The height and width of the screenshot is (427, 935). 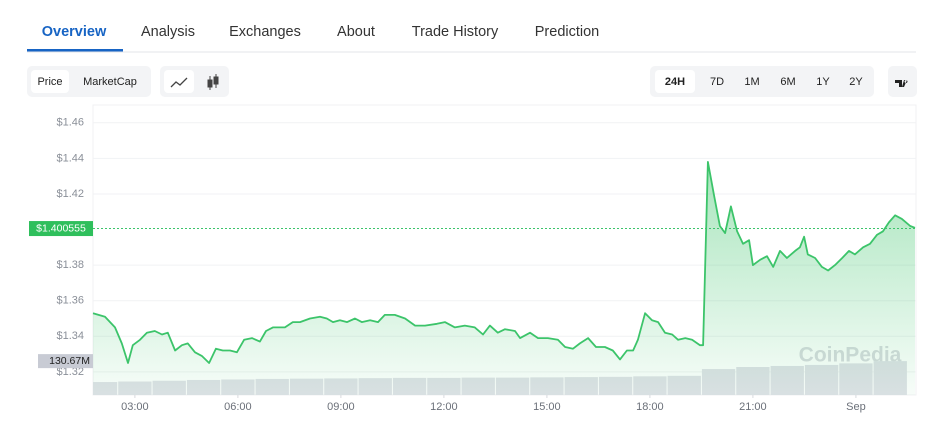 I want to click on x-tick-label: 21:00, so click(x=753, y=407).